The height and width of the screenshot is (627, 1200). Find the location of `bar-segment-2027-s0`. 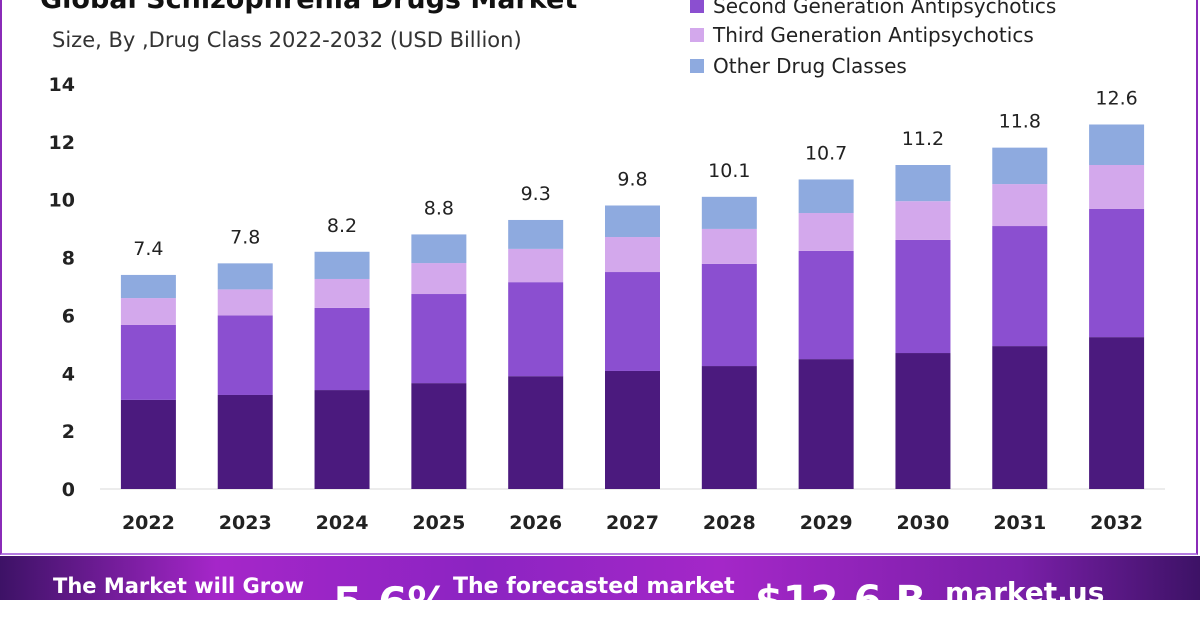

bar-segment-2027-s0 is located at coordinates (632, 429).